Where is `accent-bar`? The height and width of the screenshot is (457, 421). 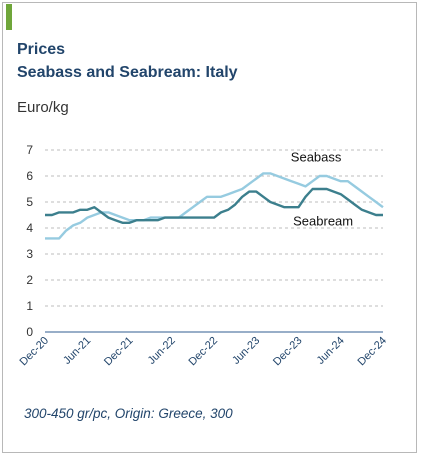 accent-bar is located at coordinates (9, 17).